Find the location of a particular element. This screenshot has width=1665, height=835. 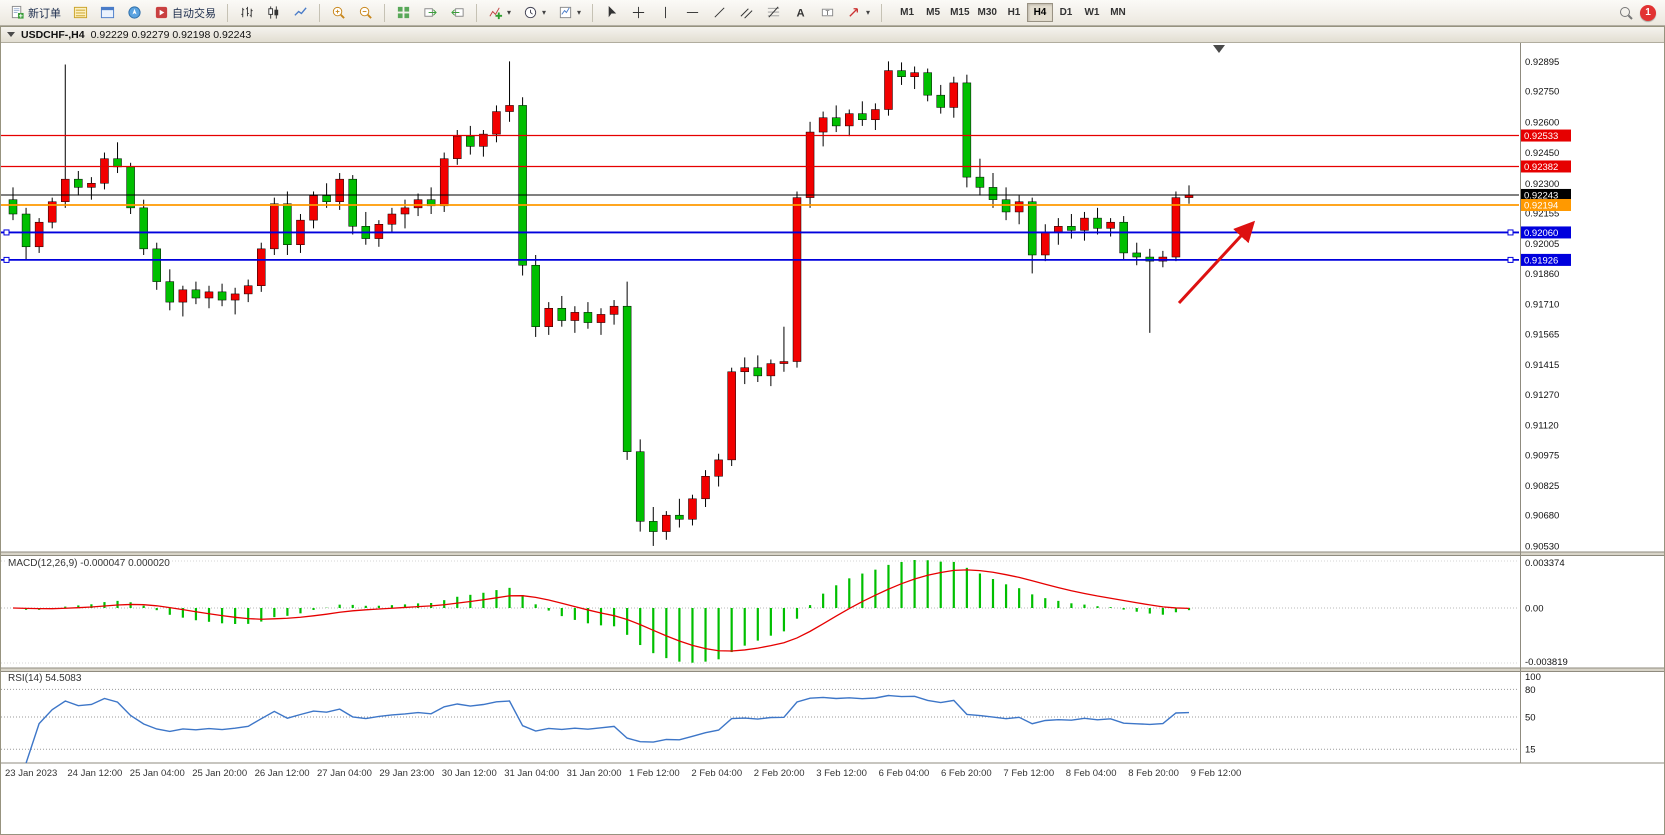

arrows-tool-button: ▾ is located at coordinates (858, 12).